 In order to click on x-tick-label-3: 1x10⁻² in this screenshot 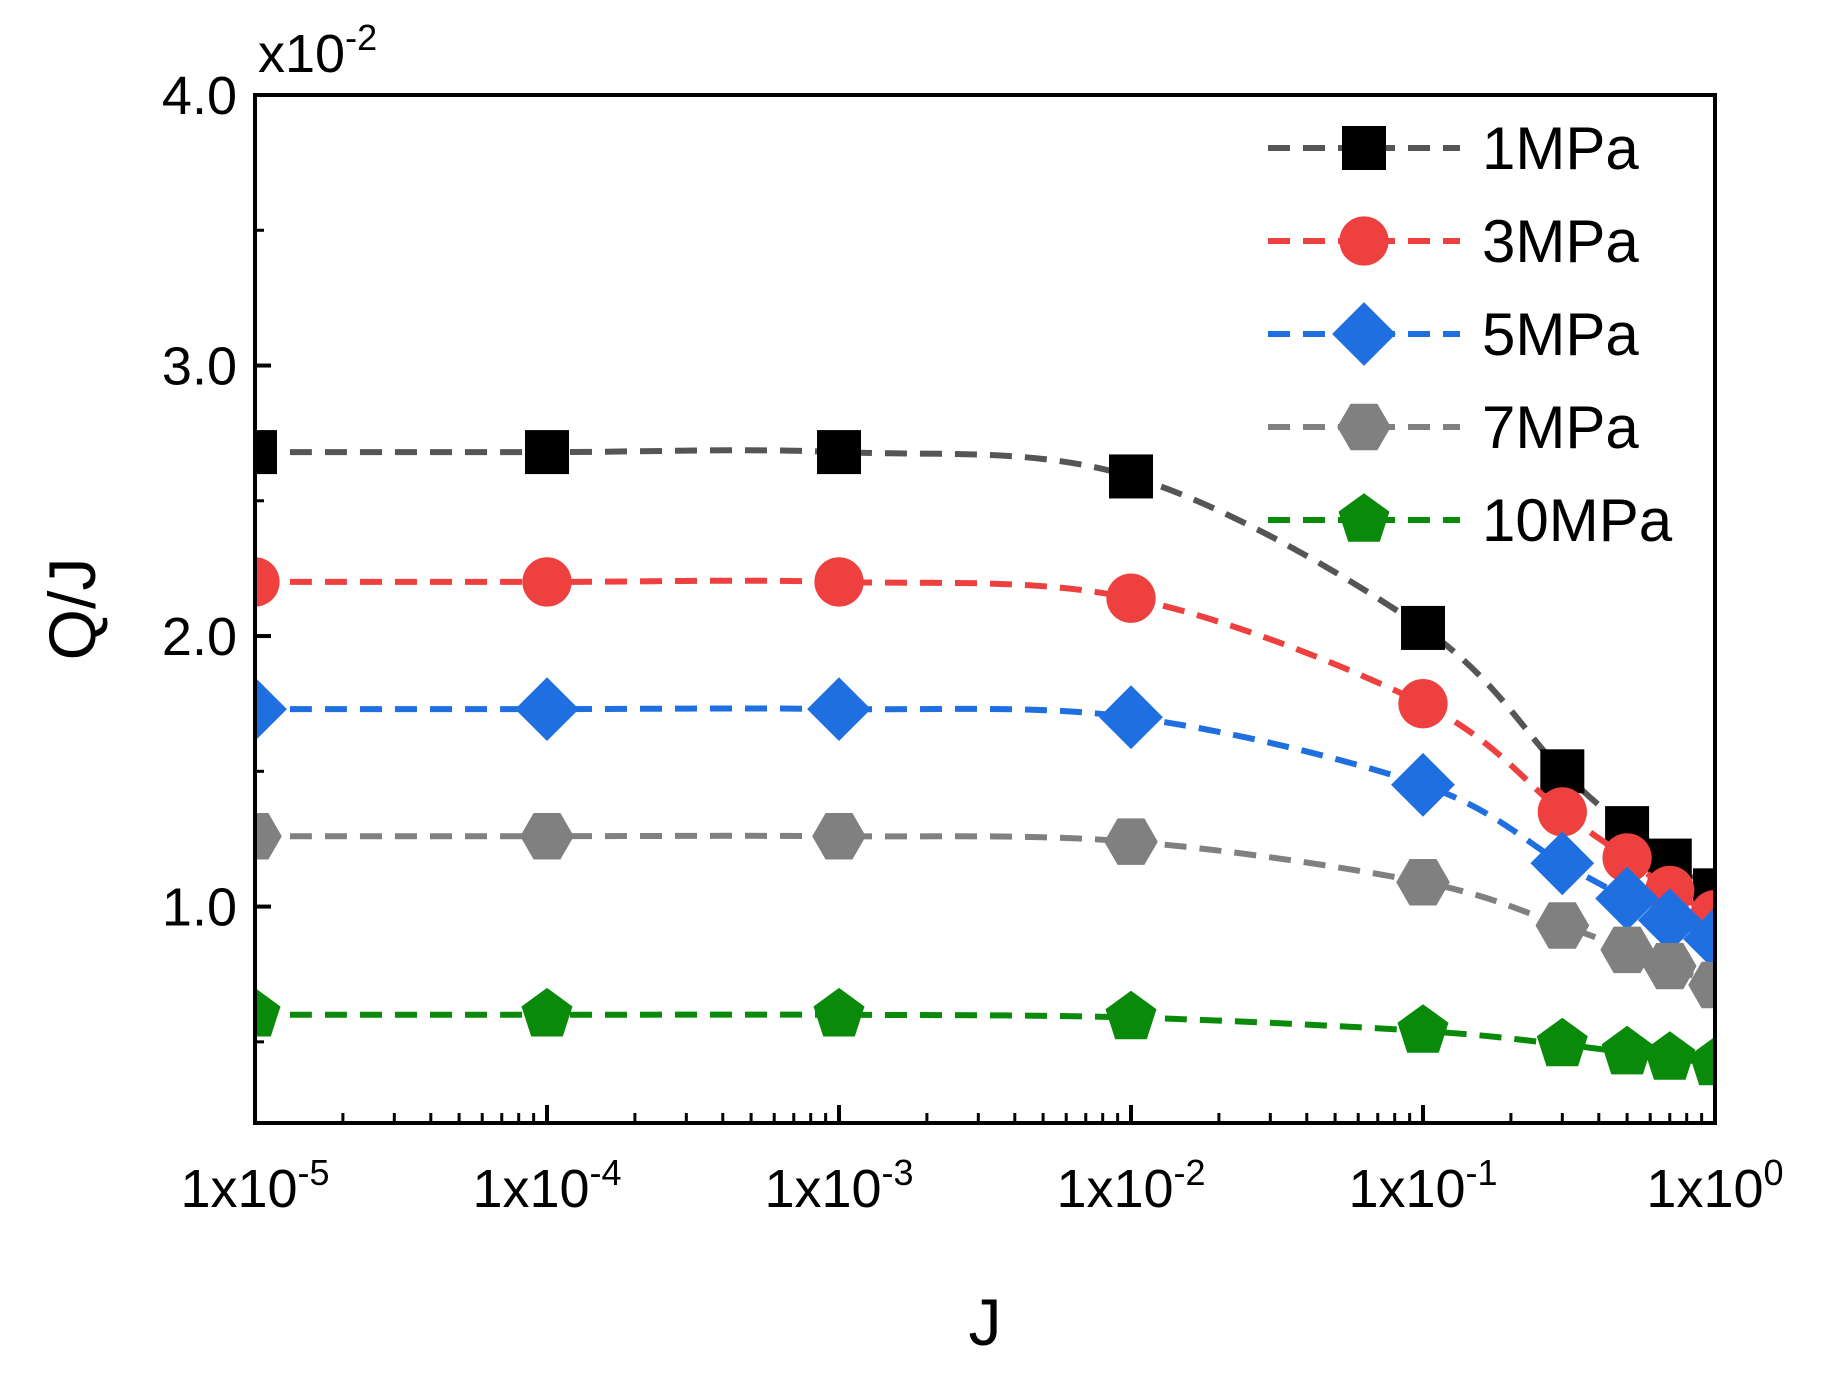, I will do `click(1130, 1185)`.